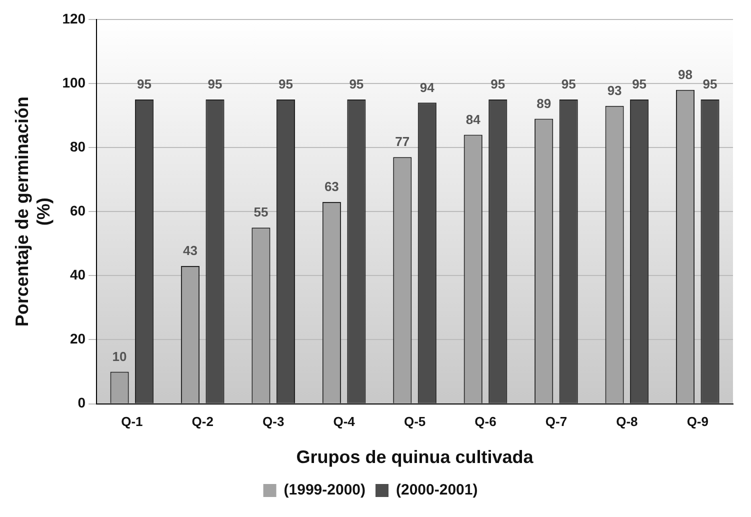 The height and width of the screenshot is (517, 751). What do you see at coordinates (437, 490) in the screenshot?
I see `legend-label: (2000-2001)` at bounding box center [437, 490].